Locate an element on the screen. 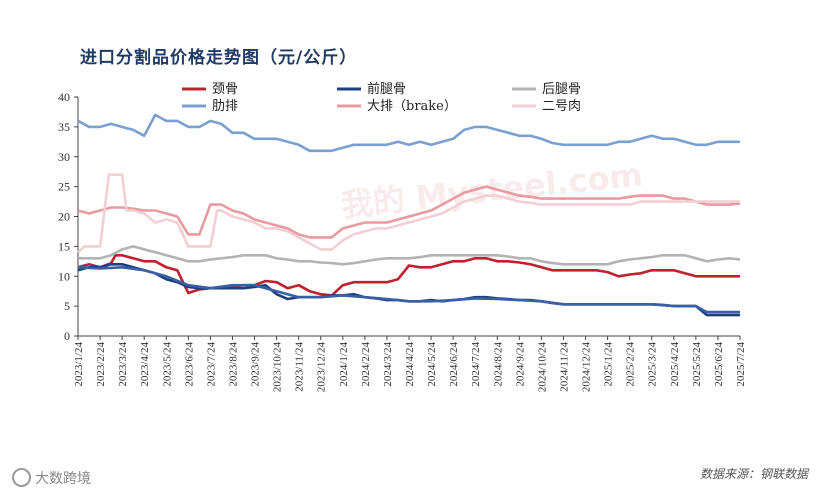 Image resolution: width=830 pixels, height=494 pixels. y-tick-label: 30 is located at coordinates (64, 157).